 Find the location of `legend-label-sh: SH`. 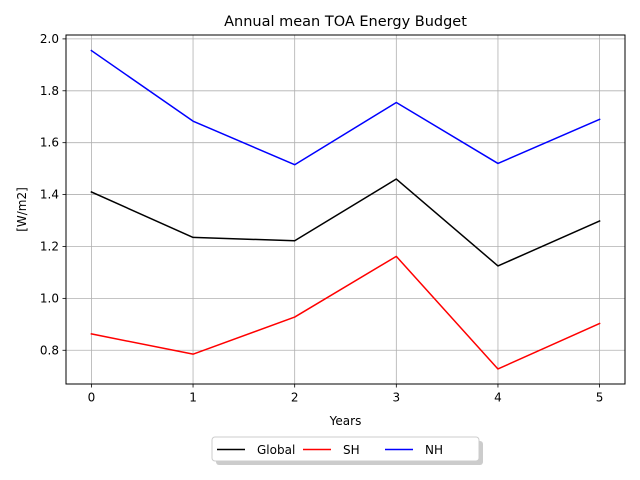

legend-label-sh: SH is located at coordinates (351, 450).